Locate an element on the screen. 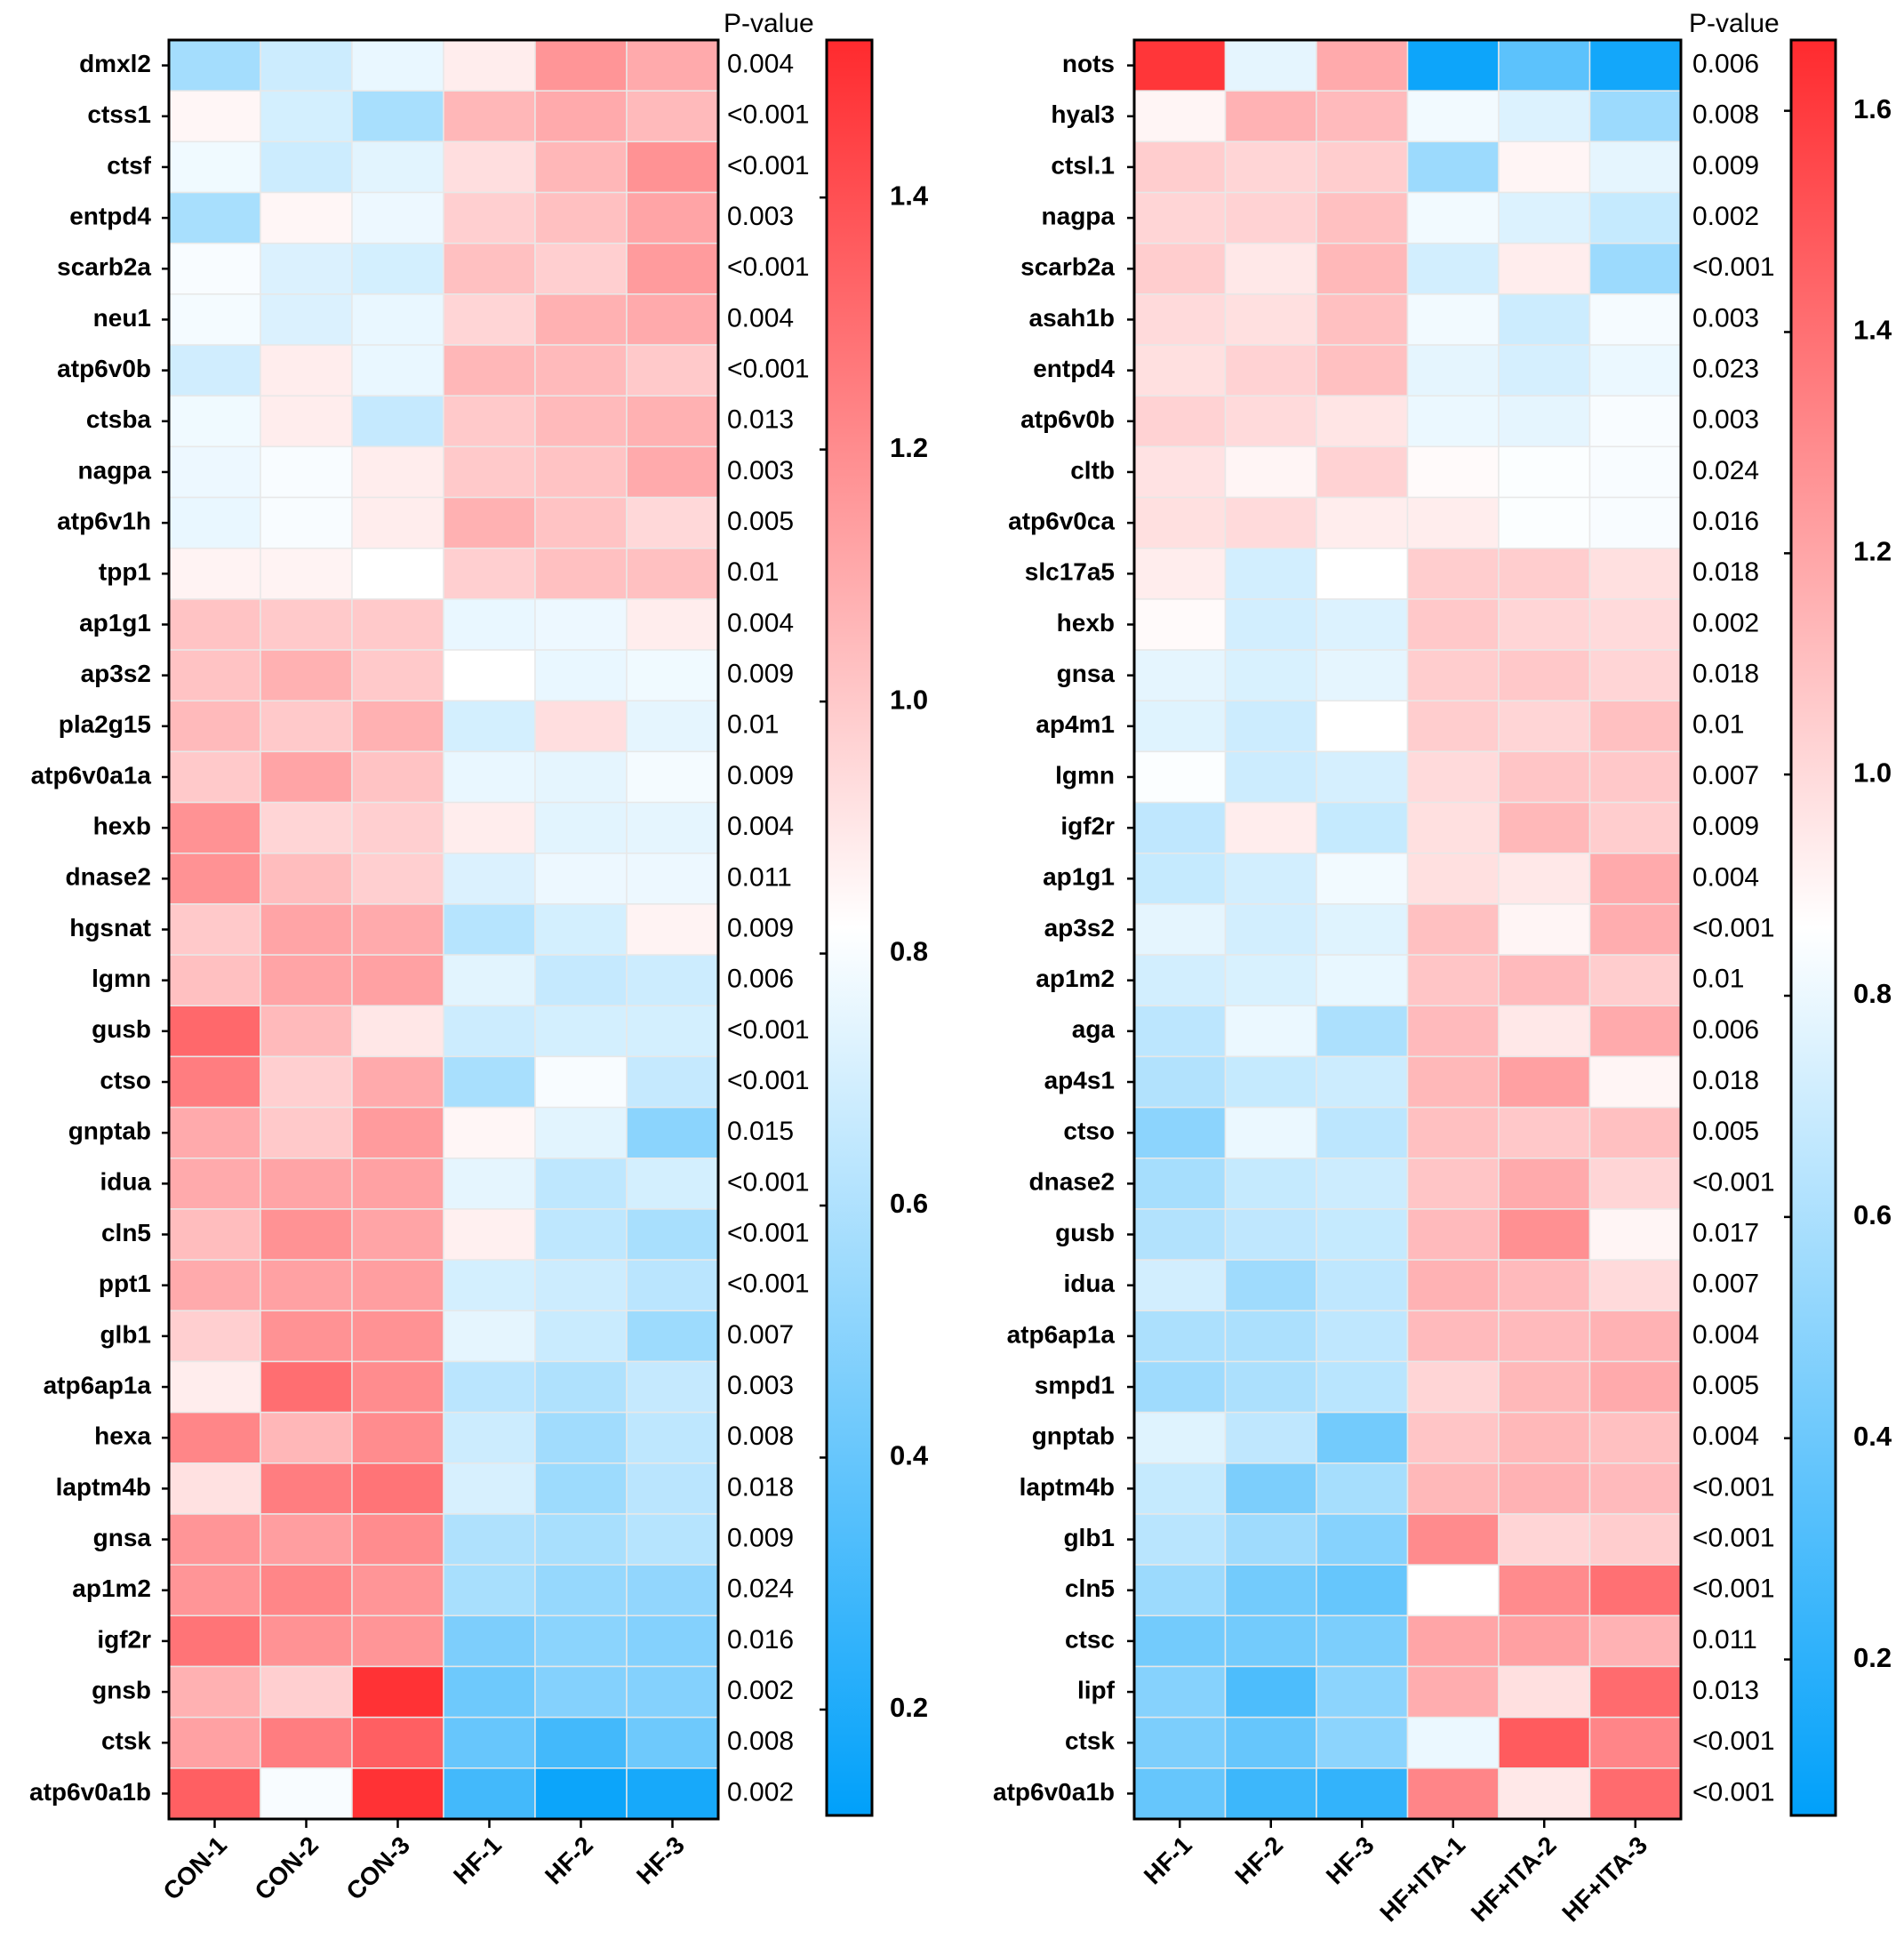 The height and width of the screenshot is (1955, 1904). p-value: 0.007 is located at coordinates (1725, 775).